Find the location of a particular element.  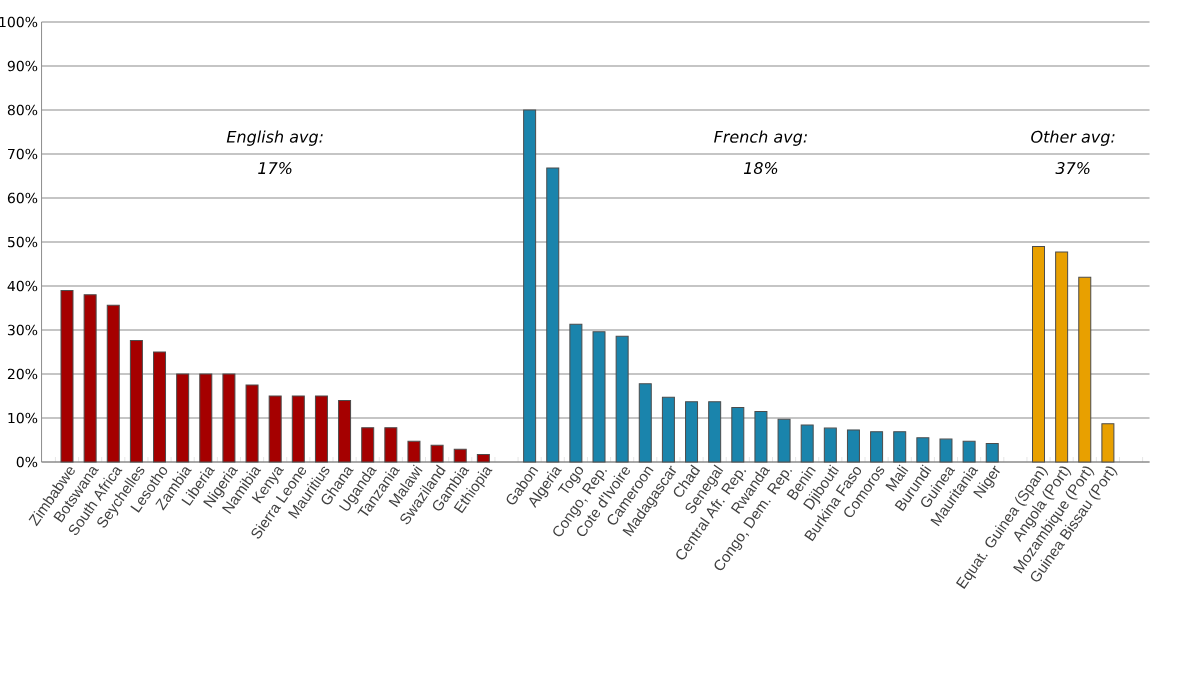

y-tick-label: 50% is located at coordinates (22, 242).